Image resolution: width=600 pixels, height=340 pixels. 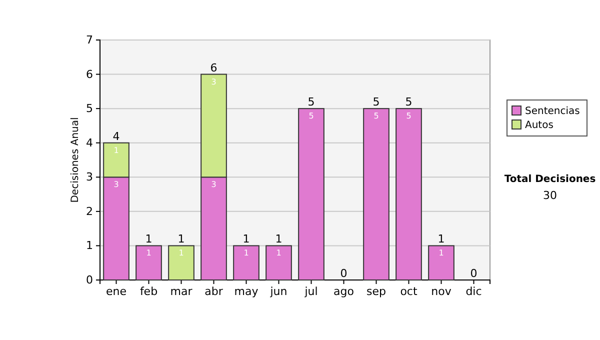 I want to click on y-axis-title: Decisiones Anual, so click(x=75, y=160).